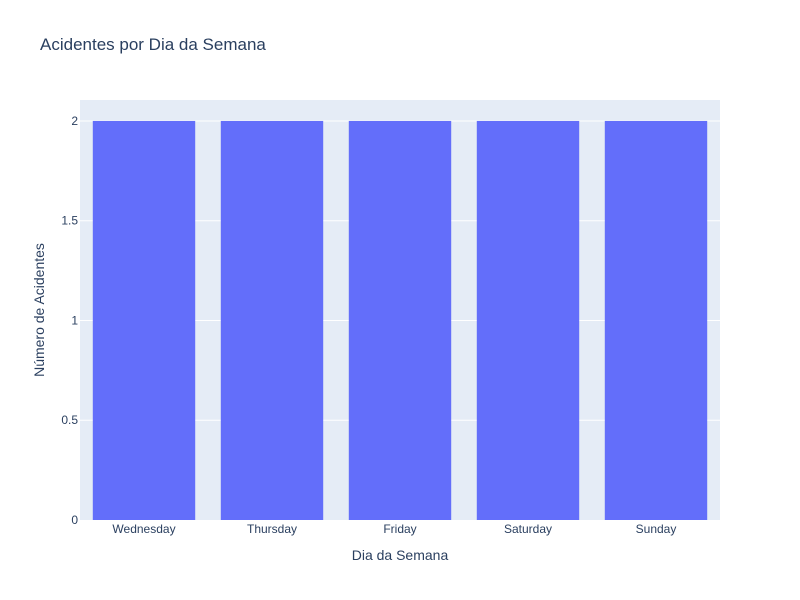 The image size is (800, 600). I want to click on x-tick-label: Wednesday, so click(143, 529).